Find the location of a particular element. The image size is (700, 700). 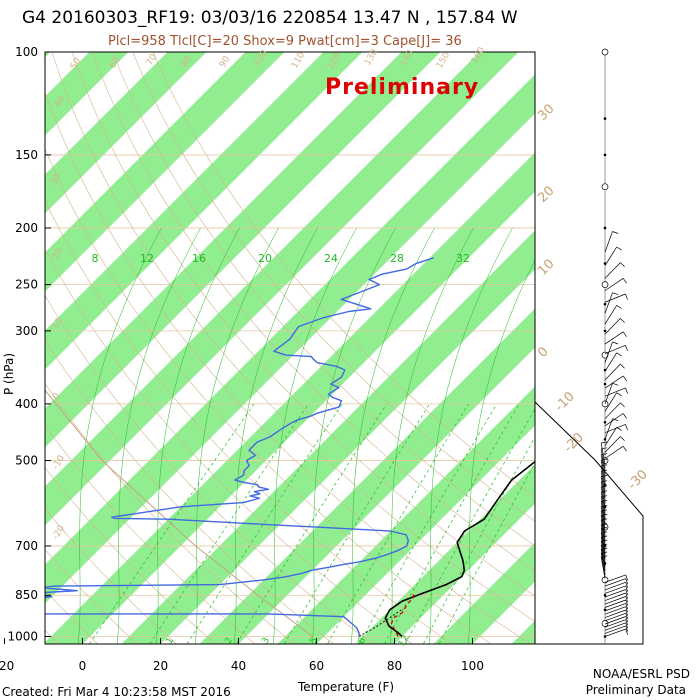

surface-mixing-ratio-line is located at coordinates (380, 623).